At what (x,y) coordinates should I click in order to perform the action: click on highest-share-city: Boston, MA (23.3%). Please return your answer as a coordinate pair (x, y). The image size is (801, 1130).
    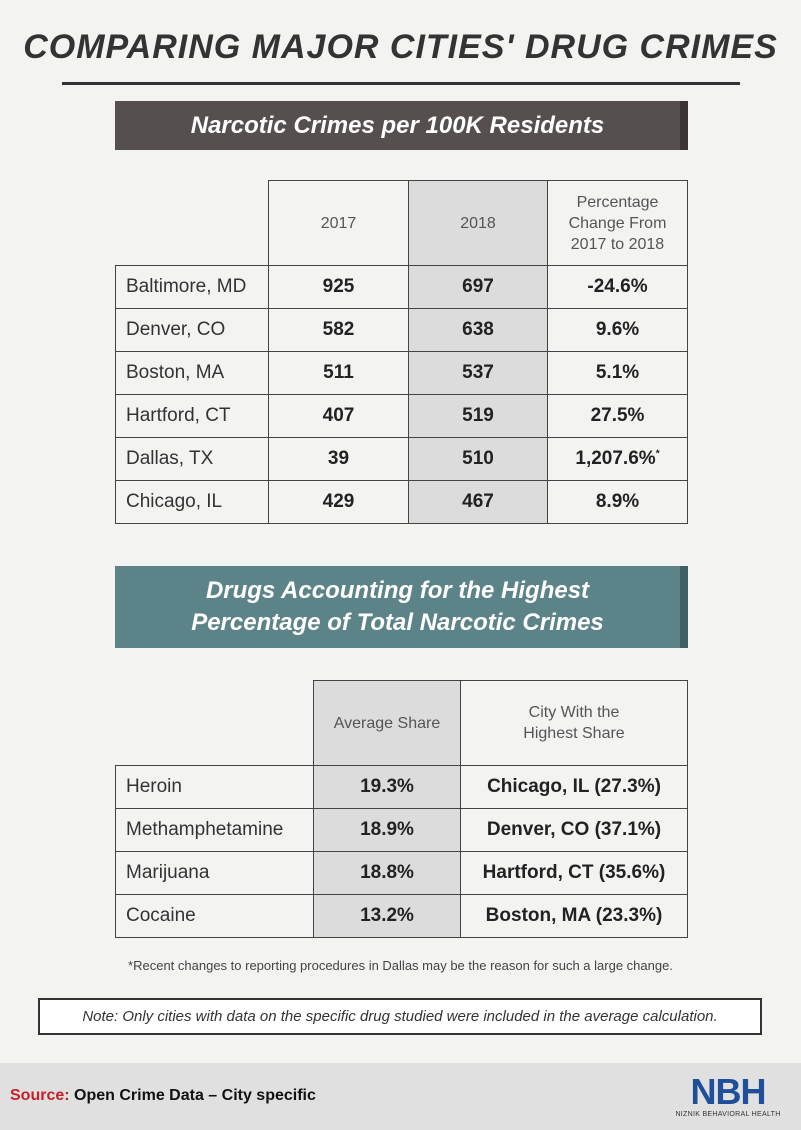
    Looking at the image, I should click on (574, 916).